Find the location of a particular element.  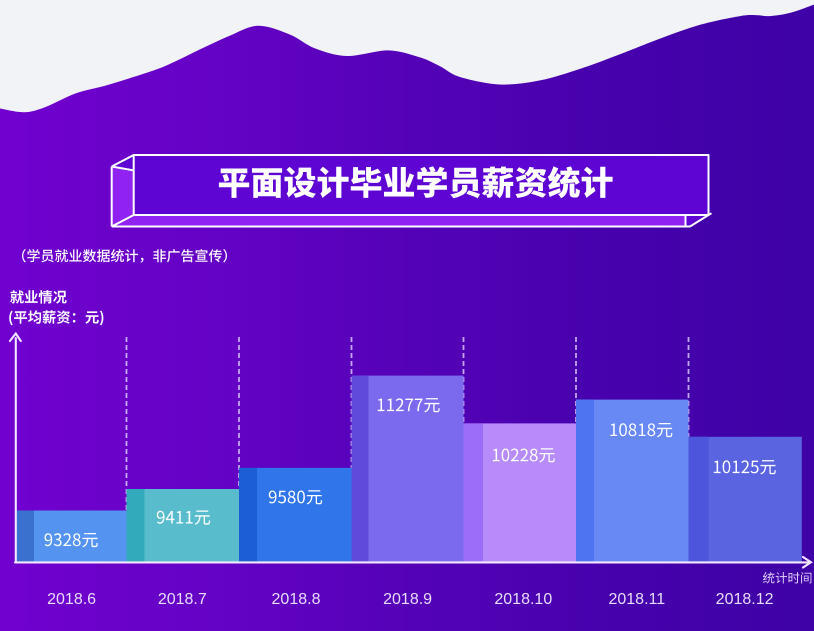

svg-text: 2018.12 is located at coordinates (745, 599).